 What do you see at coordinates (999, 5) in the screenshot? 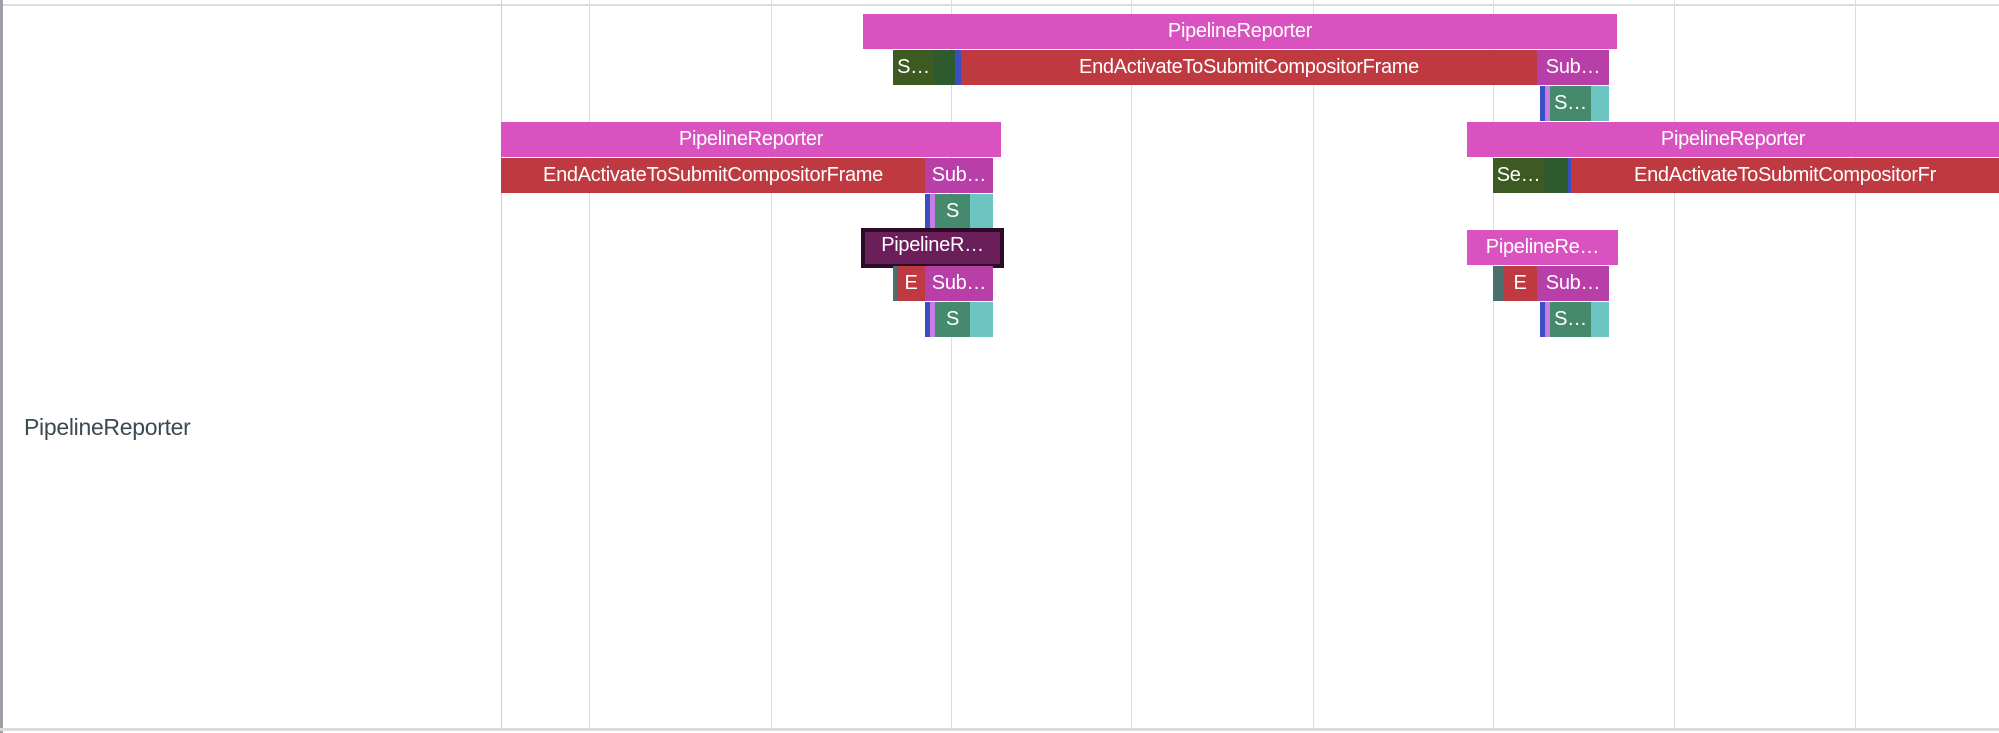
I see `top-border` at bounding box center [999, 5].